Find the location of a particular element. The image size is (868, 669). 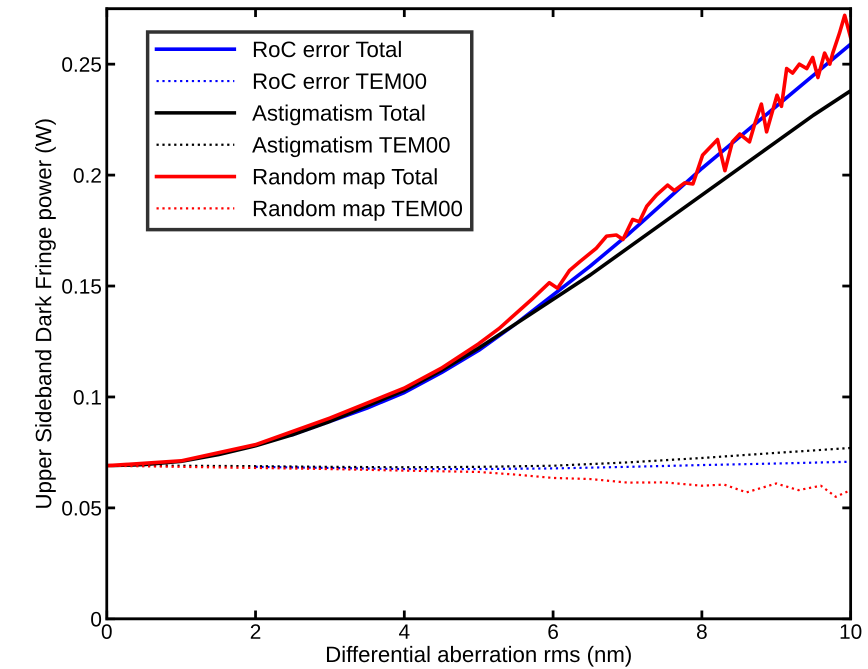

legend-label: RoC error TEM00 is located at coordinates (340, 81).